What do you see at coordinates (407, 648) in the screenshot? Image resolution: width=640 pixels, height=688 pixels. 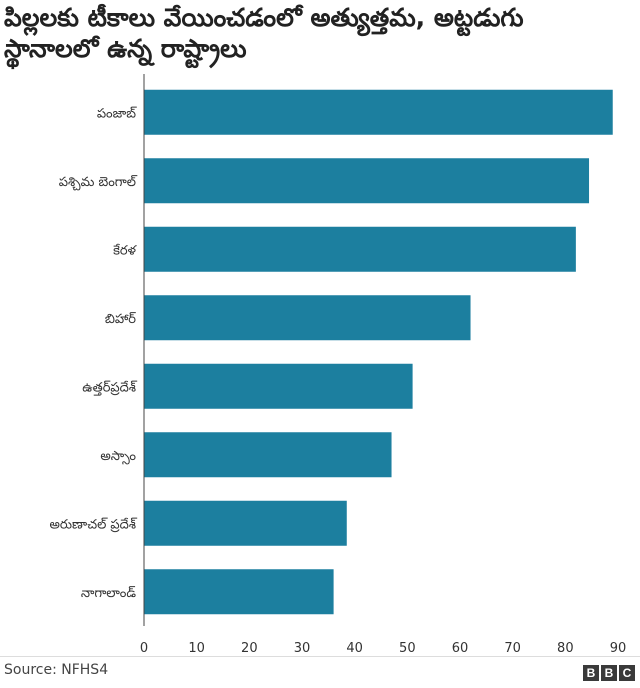 I see `x-tick-label: 50` at bounding box center [407, 648].